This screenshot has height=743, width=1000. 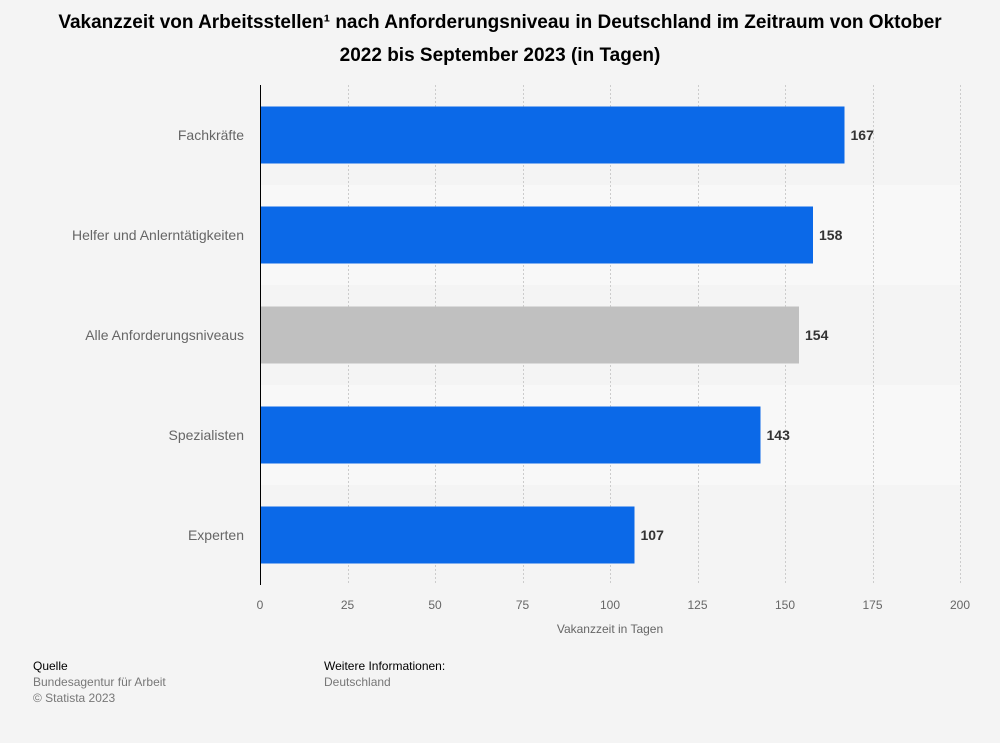 What do you see at coordinates (348, 605) in the screenshot?
I see `x-tick-label: 25` at bounding box center [348, 605].